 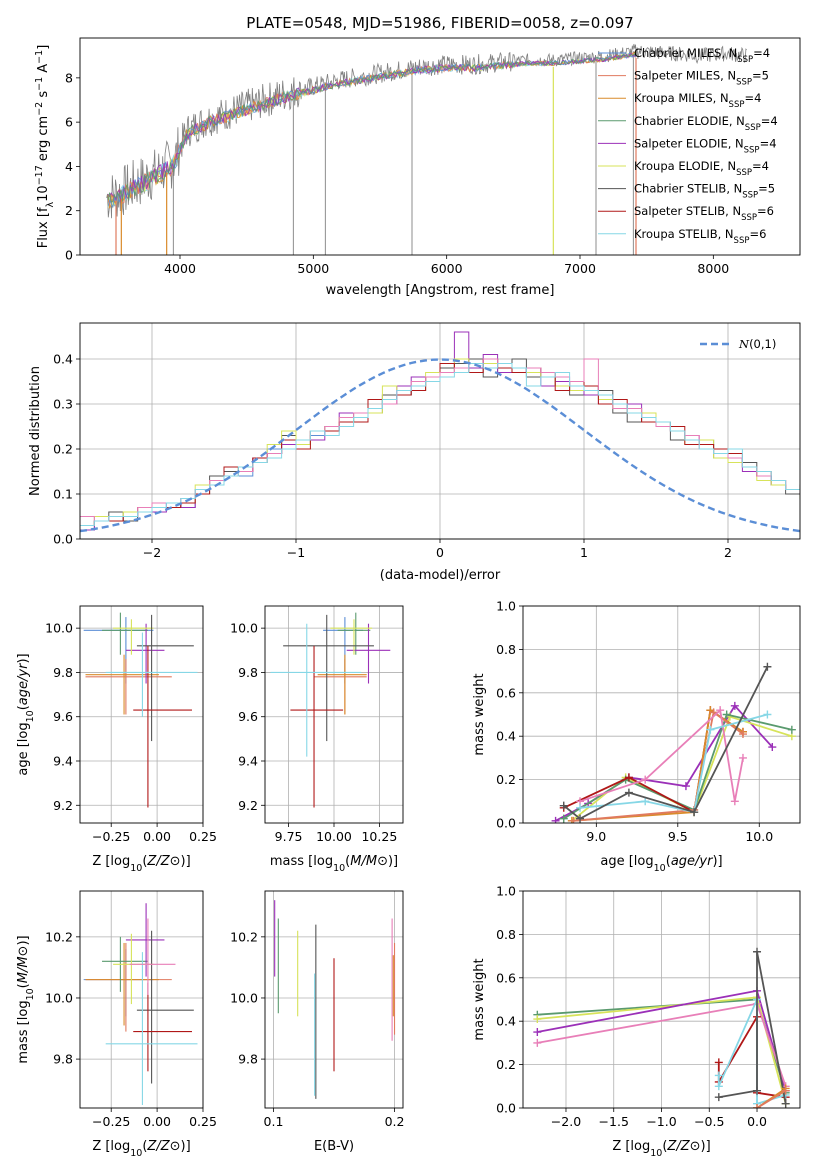 What do you see at coordinates (23, 965) in the screenshot?
I see `label-part: M/M⊙` at bounding box center [23, 965].